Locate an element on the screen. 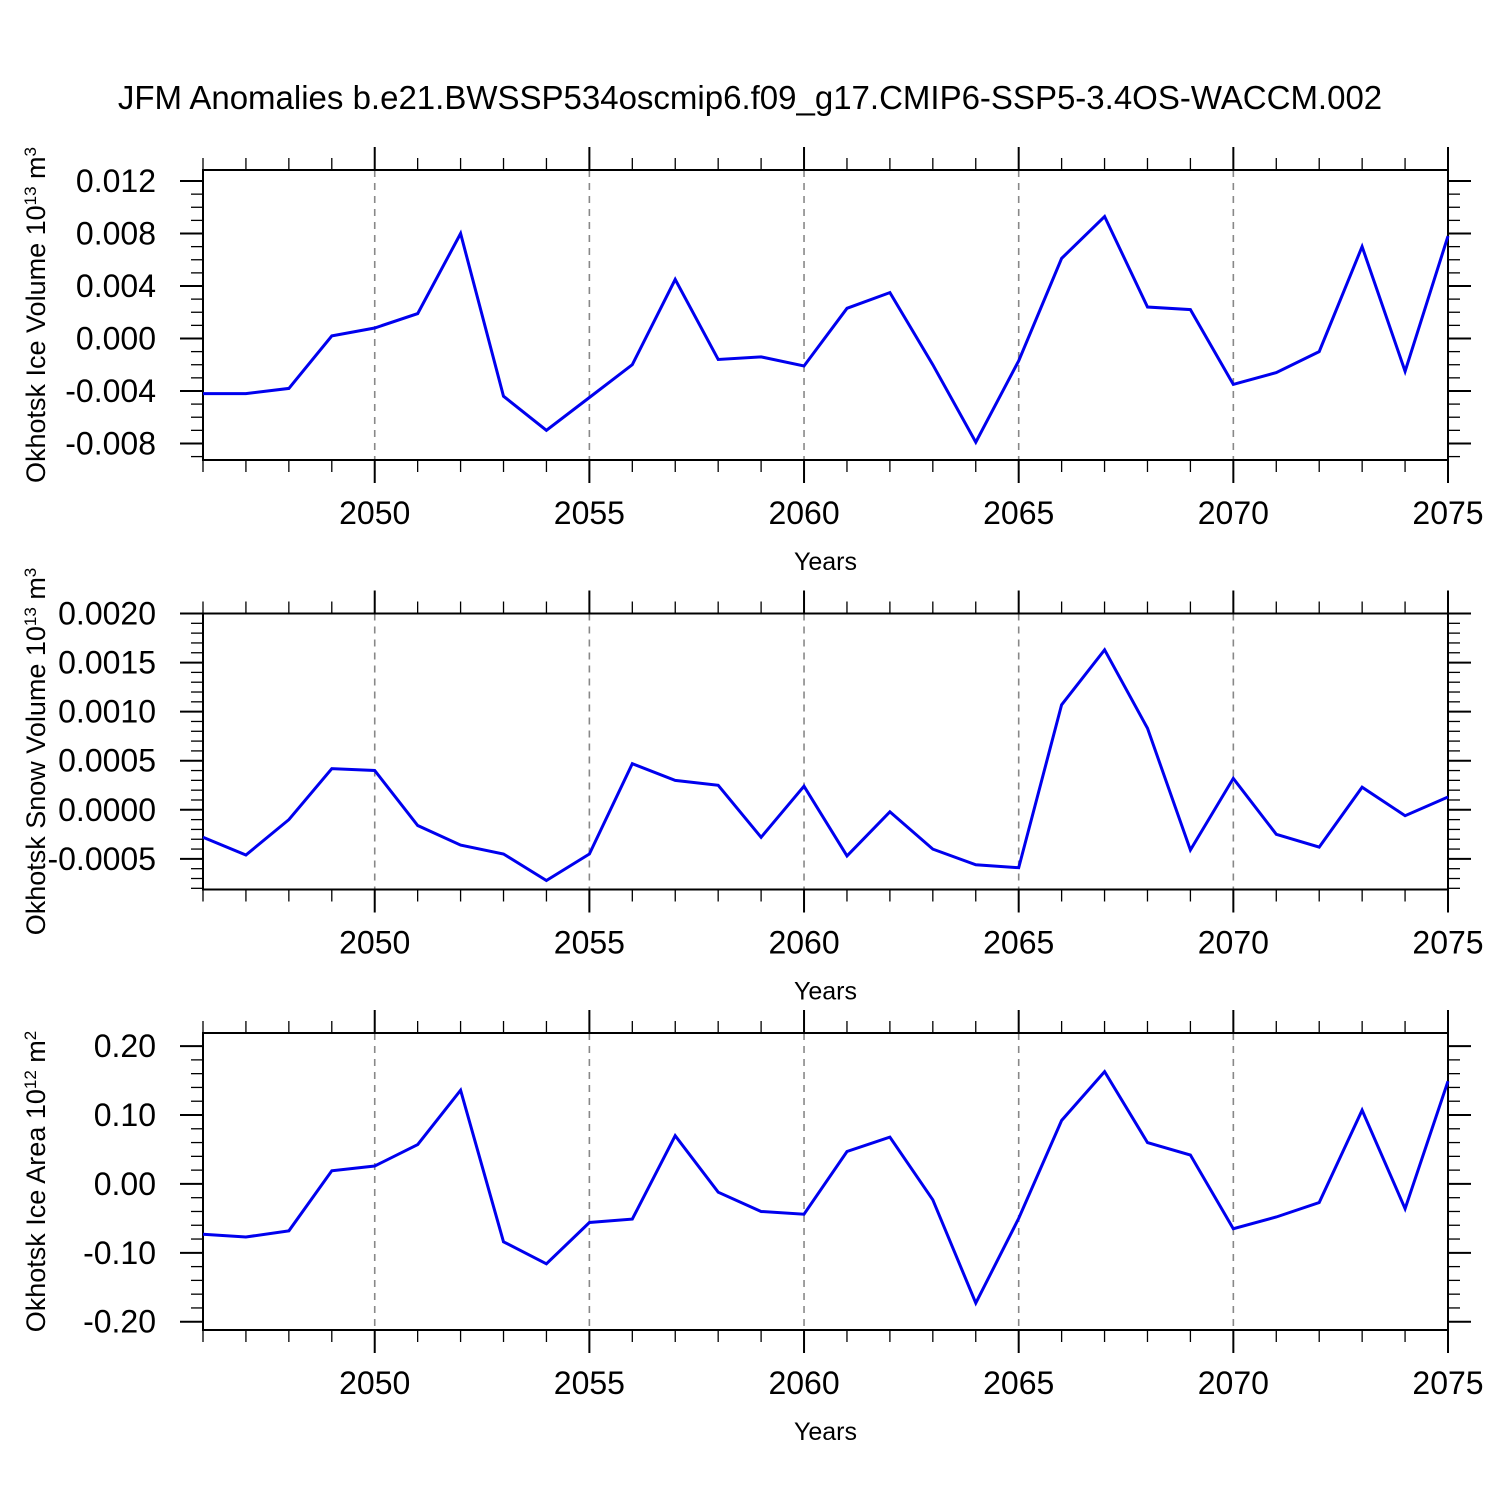 This screenshot has width=1500, height=1500. y-tick-label: 0.0005 is located at coordinates (107, 761).